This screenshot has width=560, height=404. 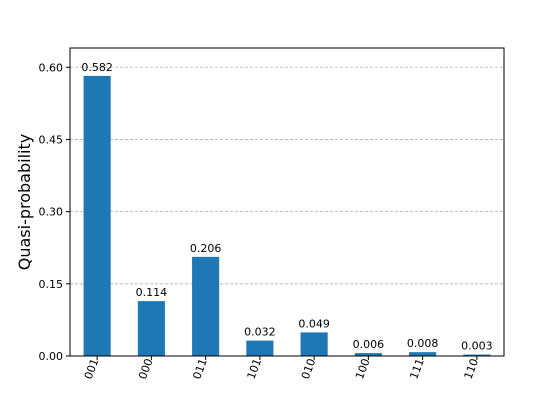 I want to click on data-label: 0.008, so click(x=423, y=343).